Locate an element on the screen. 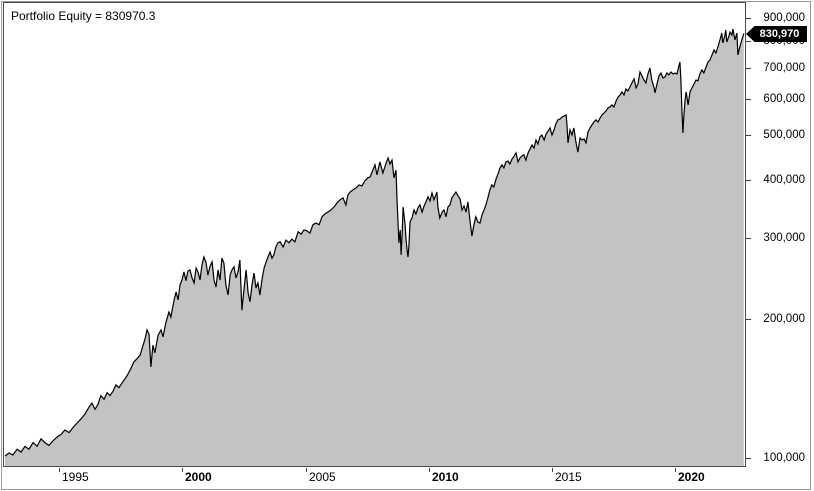 The image size is (814, 491). y-tick-label: 100,000 is located at coordinates (784, 458).